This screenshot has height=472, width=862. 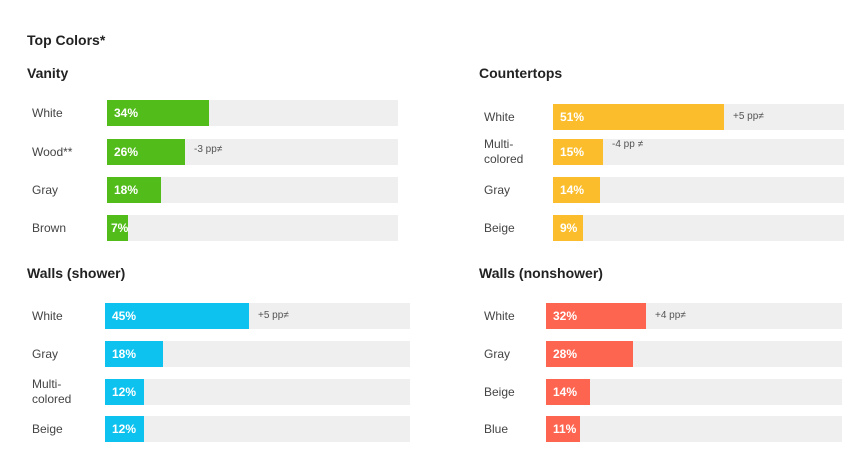 What do you see at coordinates (48, 73) in the screenshot?
I see `chart-title: Vanity` at bounding box center [48, 73].